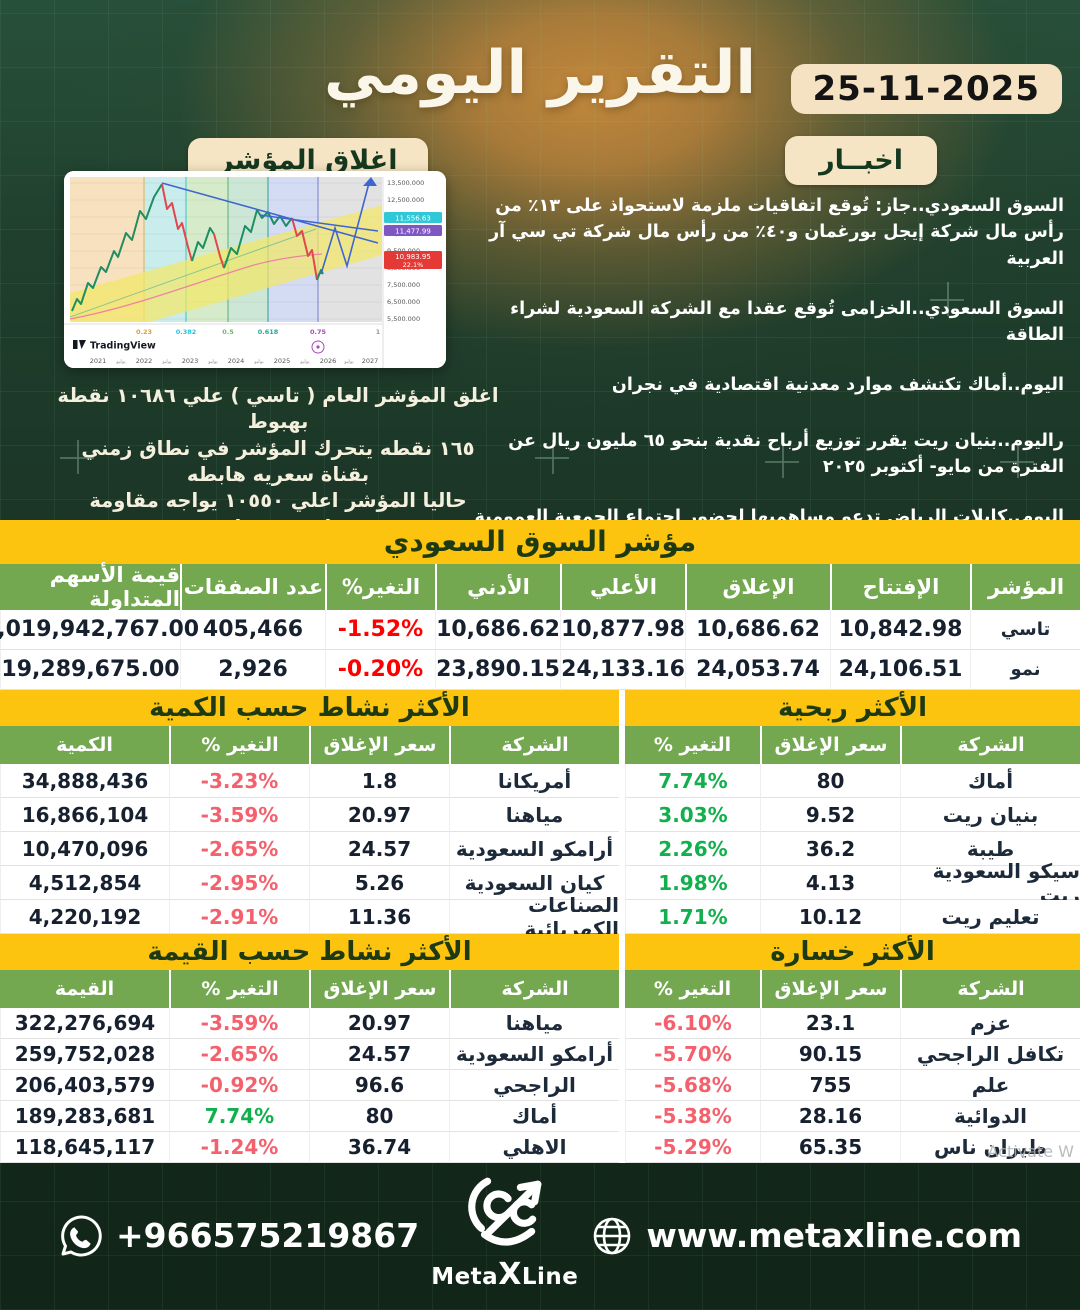  Describe the element at coordinates (834, 1235) in the screenshot. I see `website-url: www.metaxline.com` at that location.